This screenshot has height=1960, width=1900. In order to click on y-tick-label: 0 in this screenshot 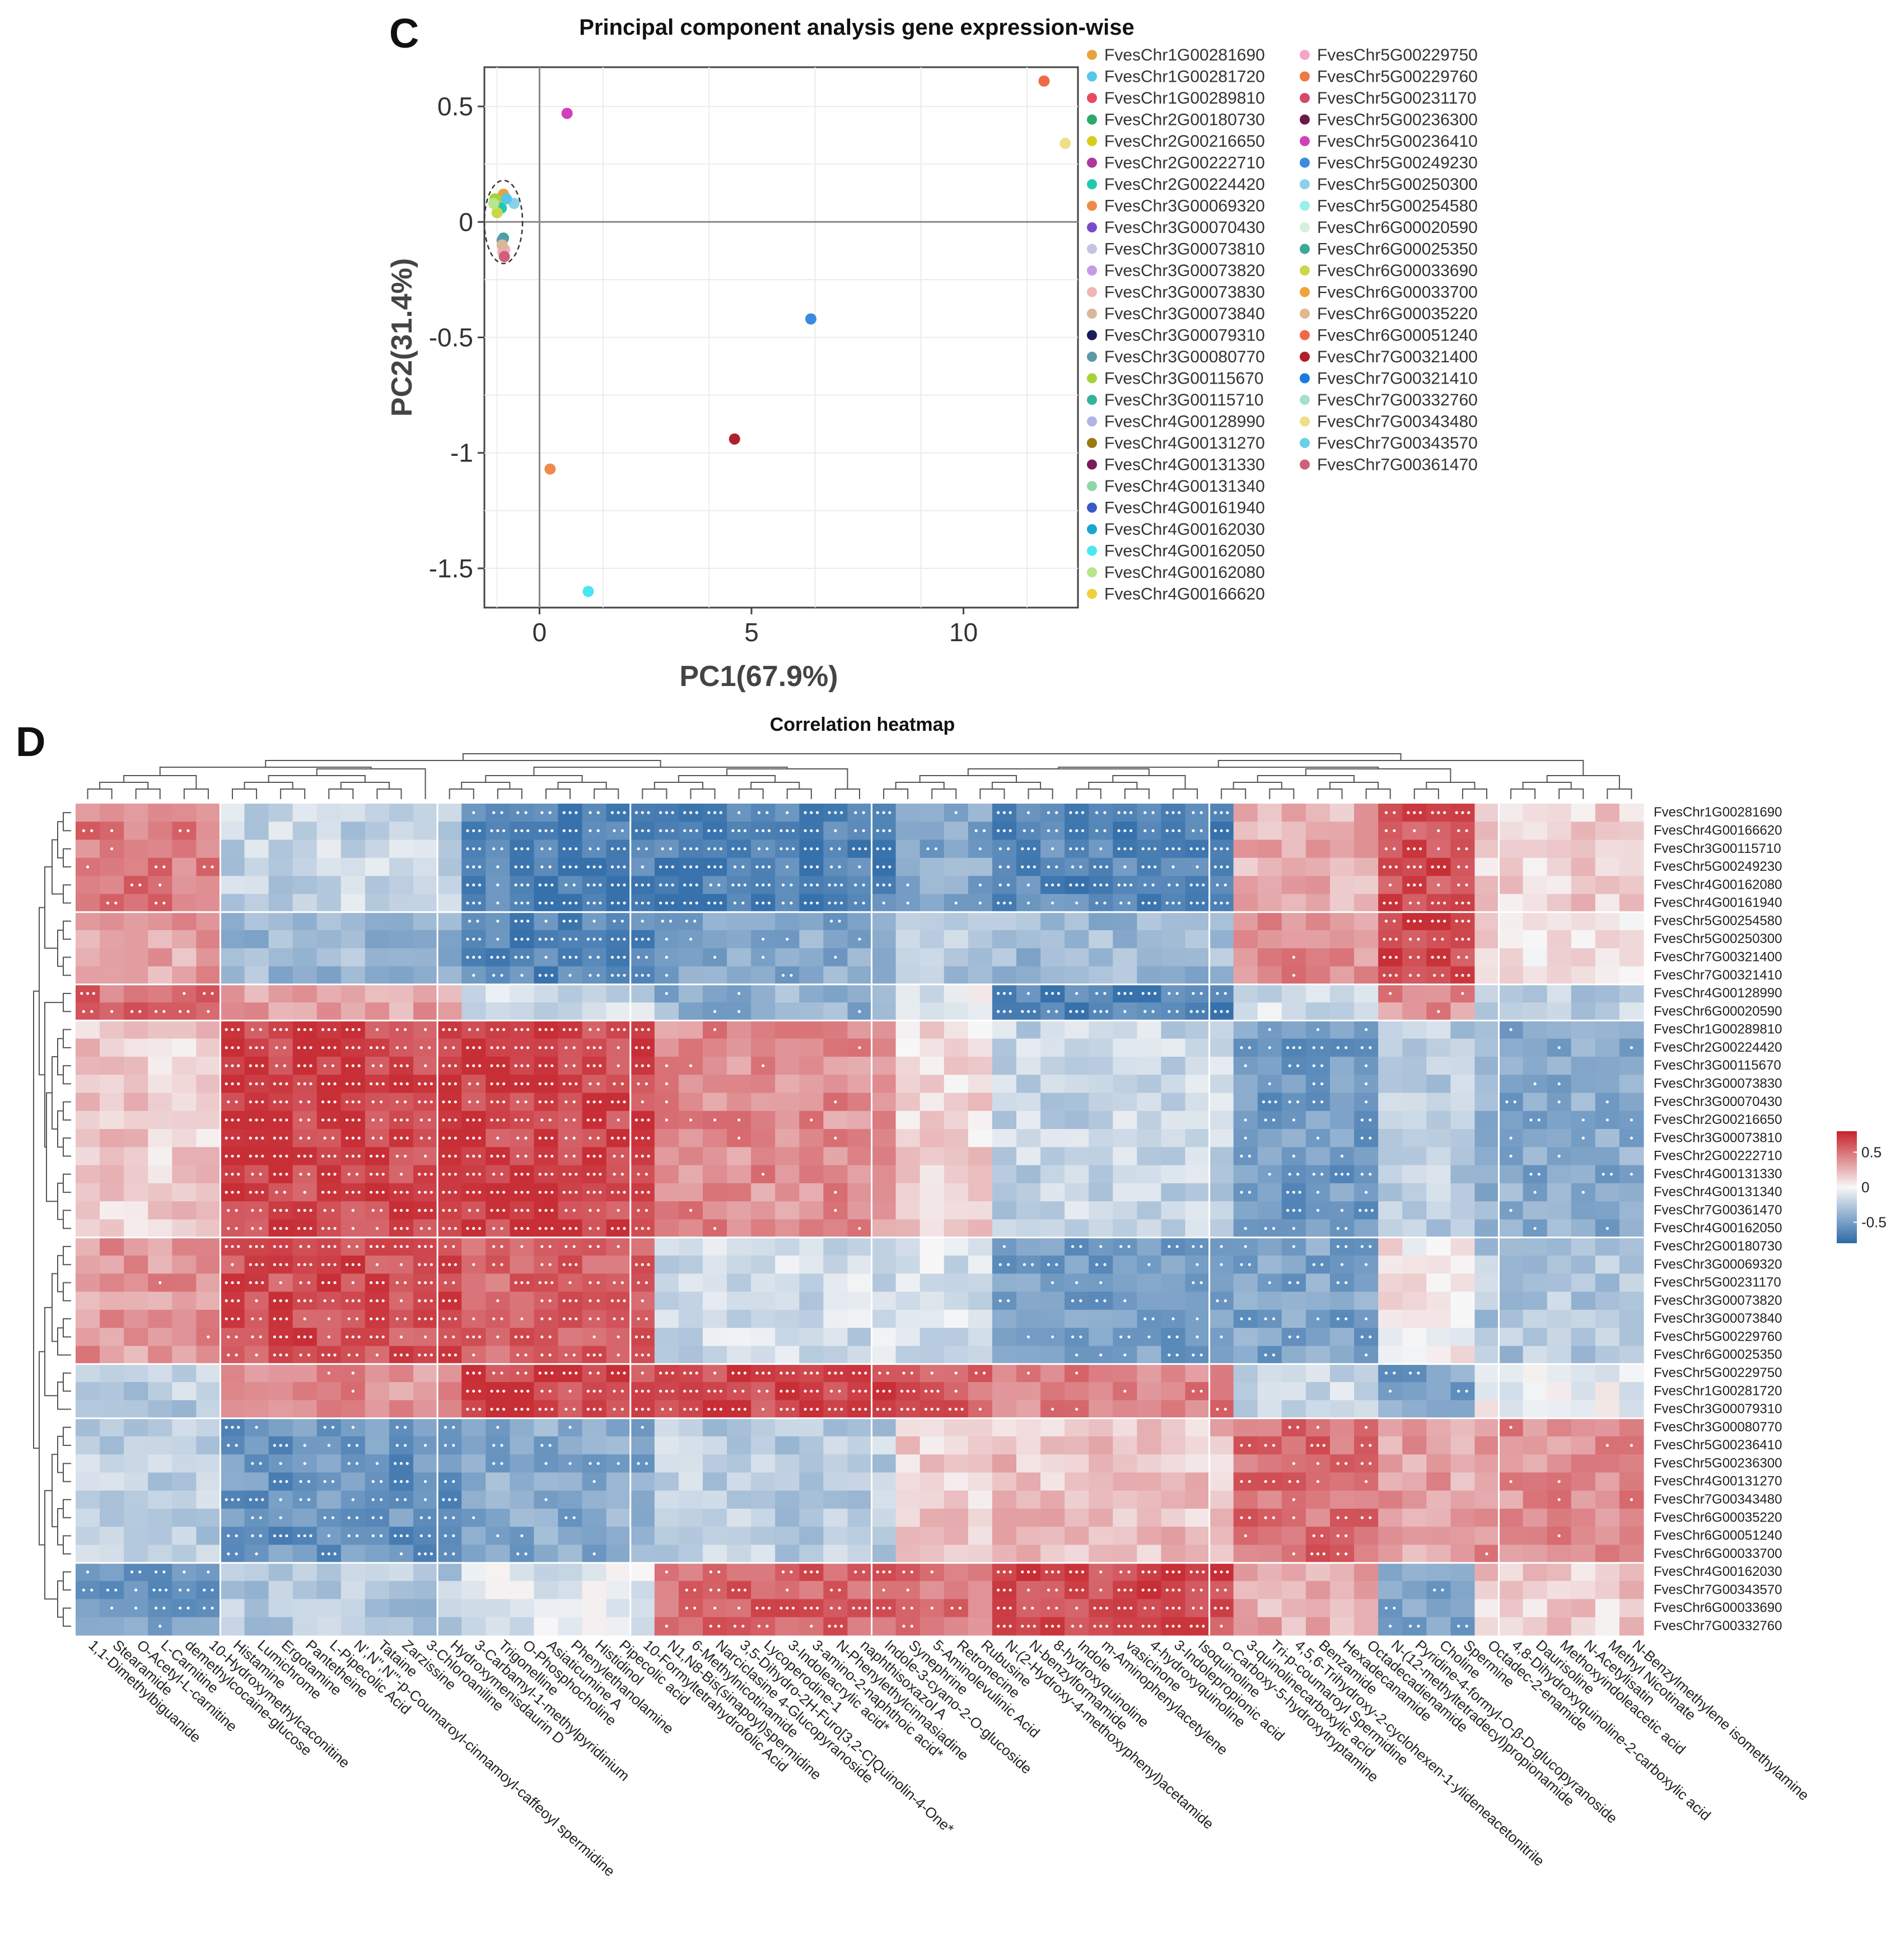, I will do `click(466, 222)`.